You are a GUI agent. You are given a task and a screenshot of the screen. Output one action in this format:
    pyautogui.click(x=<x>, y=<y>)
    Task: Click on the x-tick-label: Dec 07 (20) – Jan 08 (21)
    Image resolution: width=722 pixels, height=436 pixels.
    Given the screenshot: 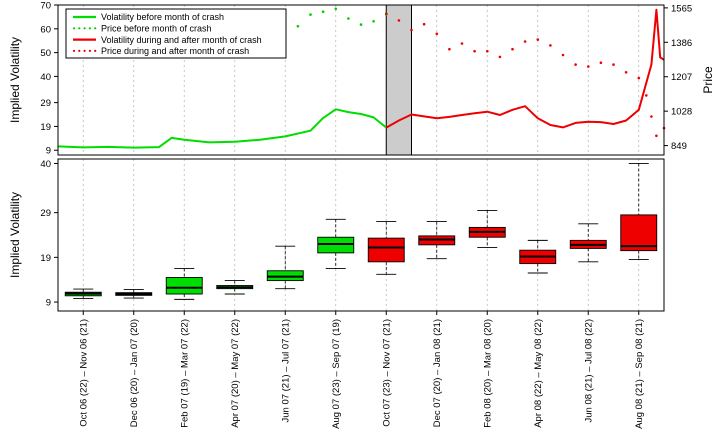 What is the action you would take?
    pyautogui.click(x=437, y=373)
    